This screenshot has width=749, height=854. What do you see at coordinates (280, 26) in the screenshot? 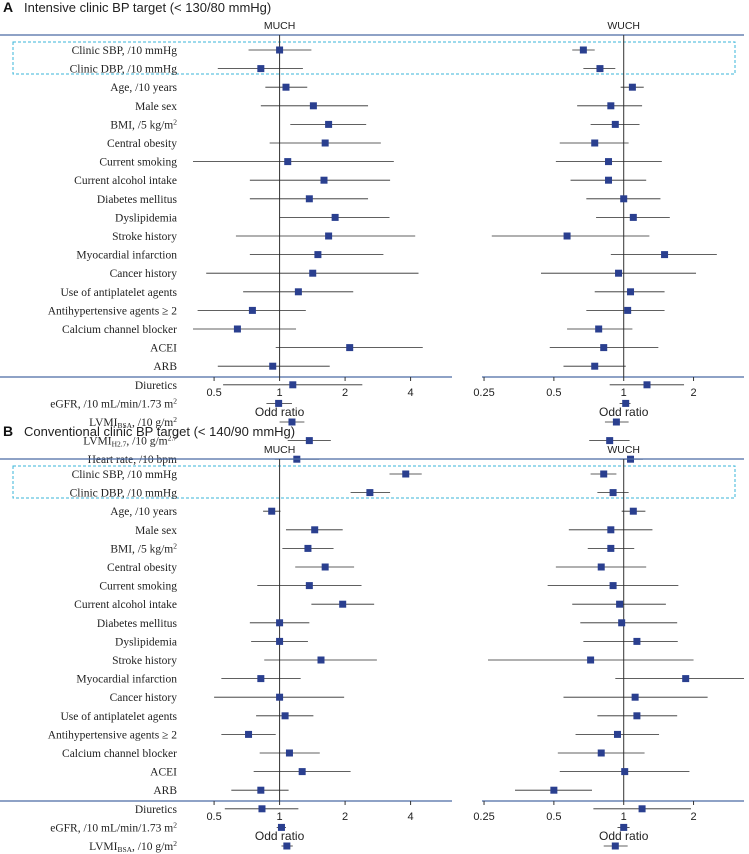
I see `group-title: MUCH` at bounding box center [280, 26].